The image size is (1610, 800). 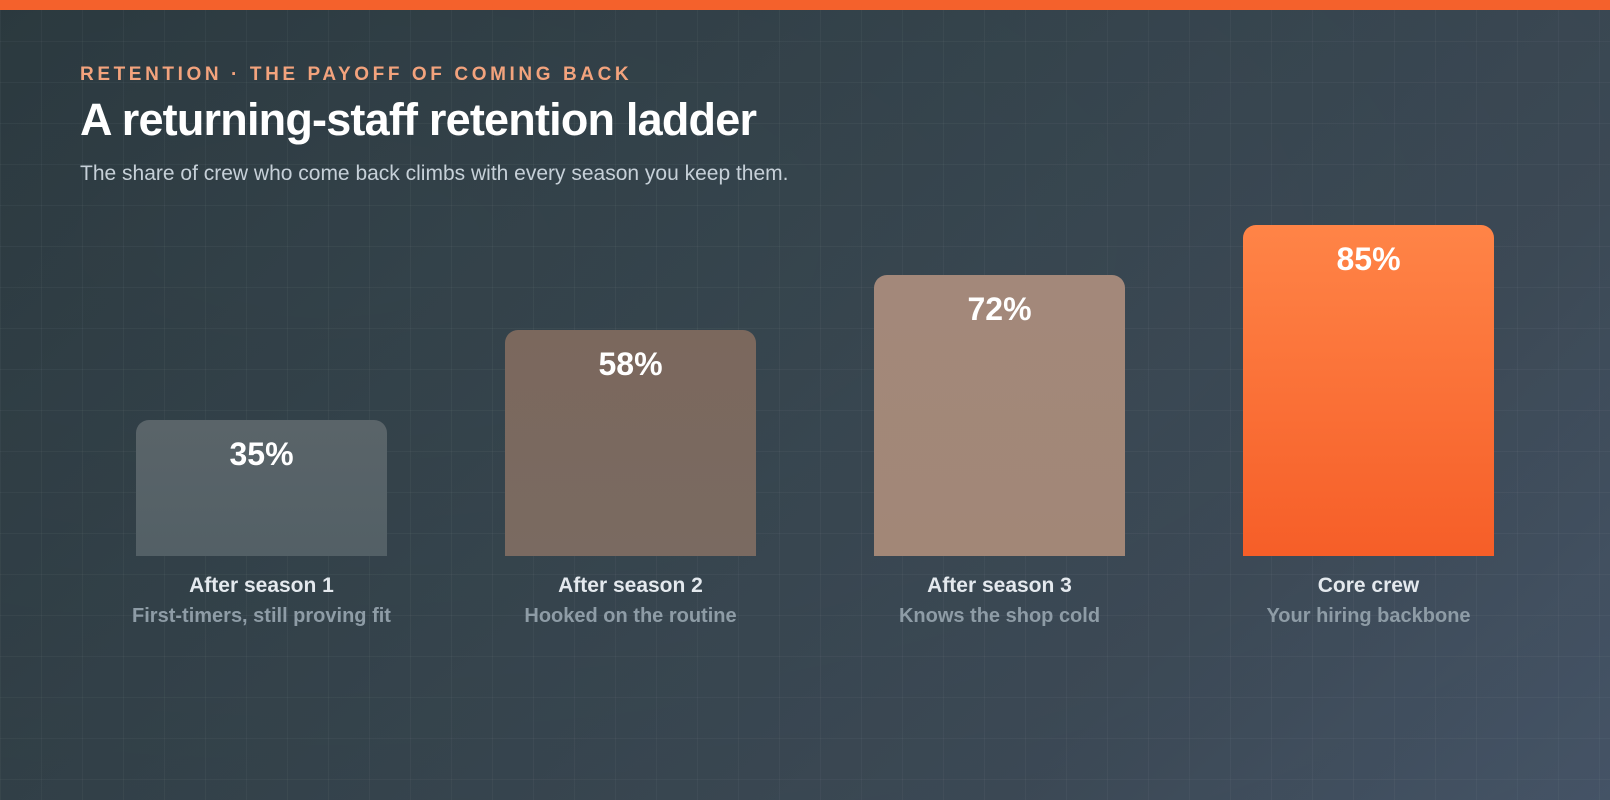 What do you see at coordinates (999, 585) in the screenshot?
I see `category-label: After season 3` at bounding box center [999, 585].